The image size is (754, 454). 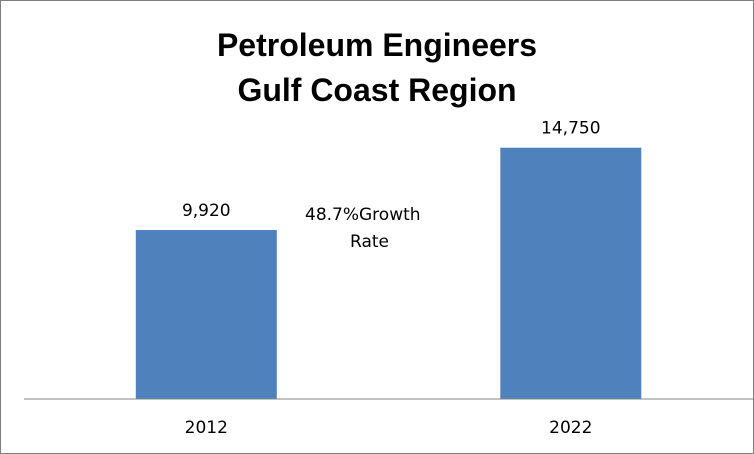 What do you see at coordinates (571, 273) in the screenshot?
I see `bar-2022` at bounding box center [571, 273].